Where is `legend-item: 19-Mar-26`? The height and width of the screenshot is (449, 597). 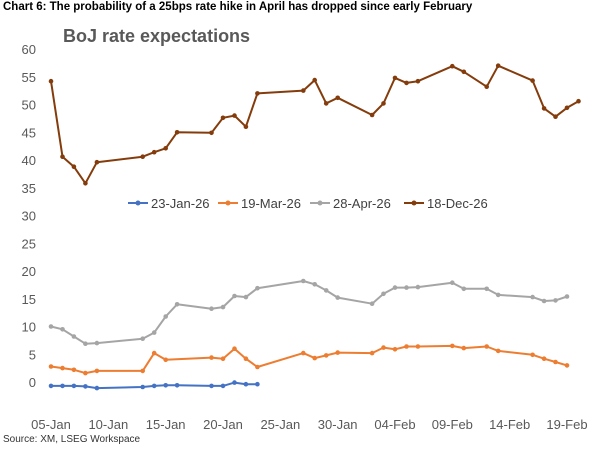
legend-item: 19-Mar-26 is located at coordinates (259, 203).